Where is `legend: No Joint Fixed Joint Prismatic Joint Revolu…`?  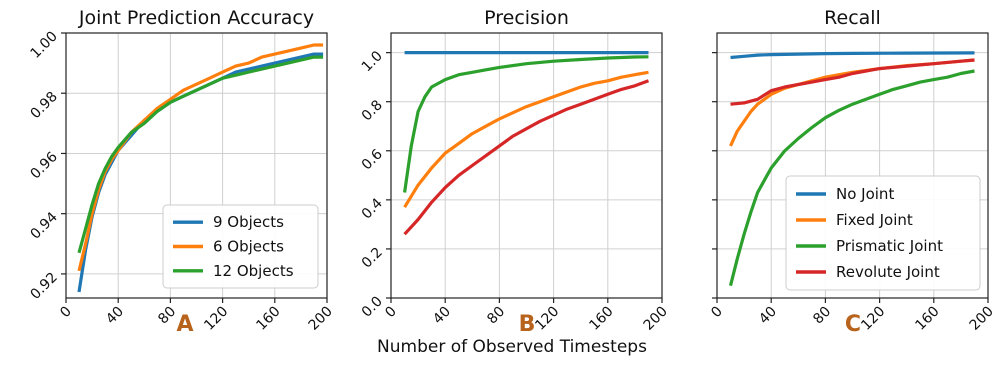 legend: No Joint Fixed Joint Prismatic Joint Revolu… is located at coordinates (883, 233).